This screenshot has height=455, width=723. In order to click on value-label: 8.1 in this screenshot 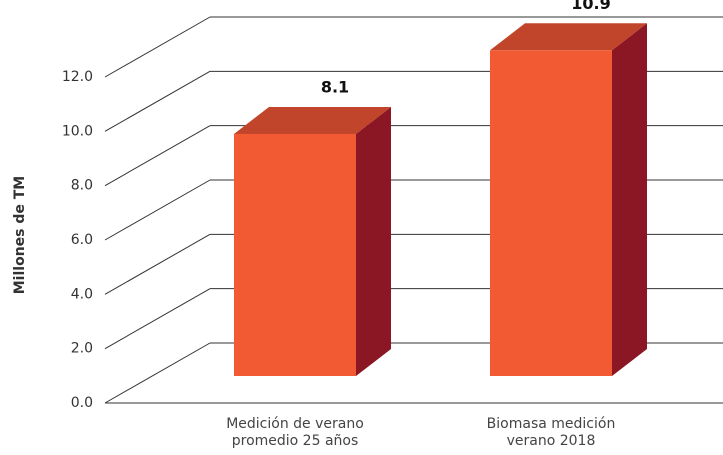, I will do `click(335, 86)`.